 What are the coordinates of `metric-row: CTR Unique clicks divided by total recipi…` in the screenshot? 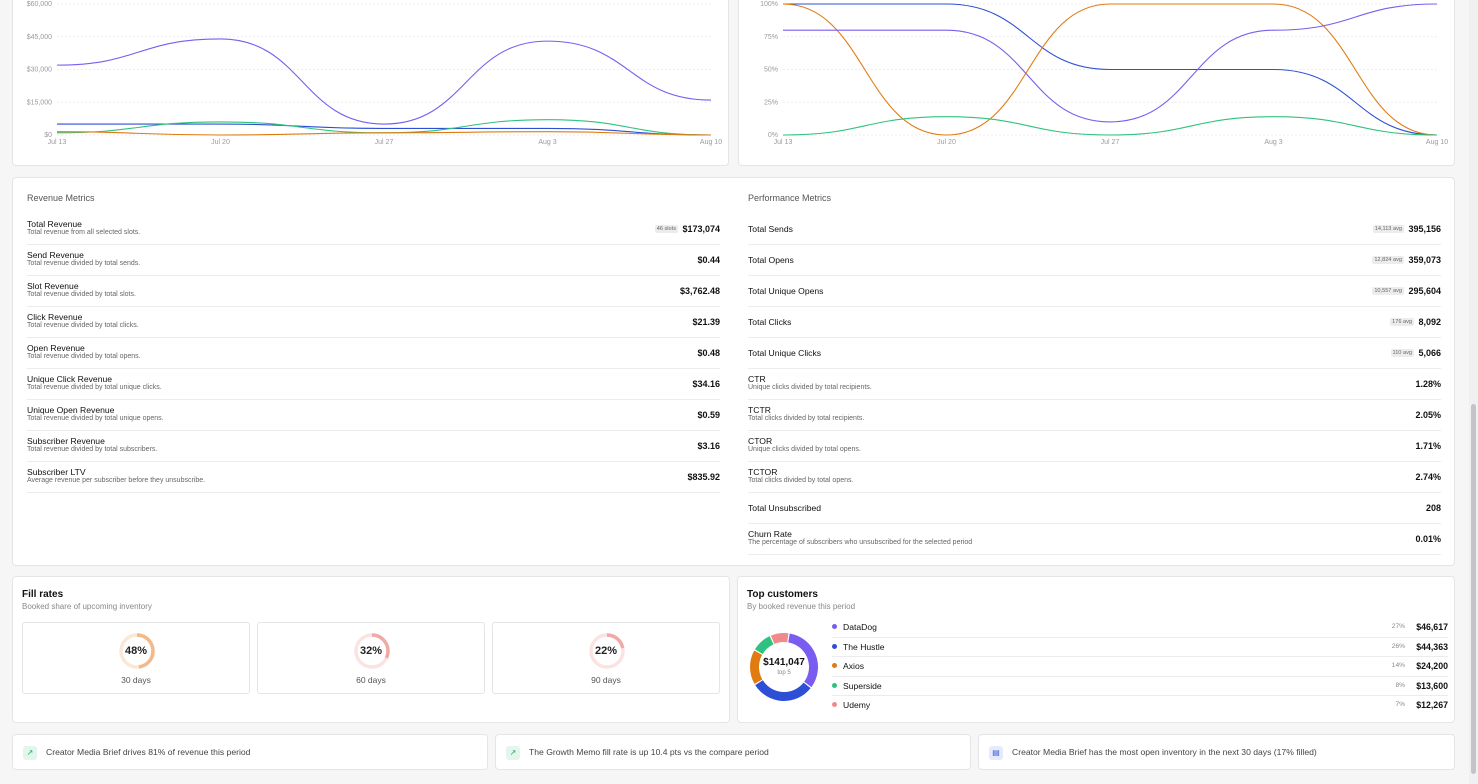 It's located at (1094, 384).